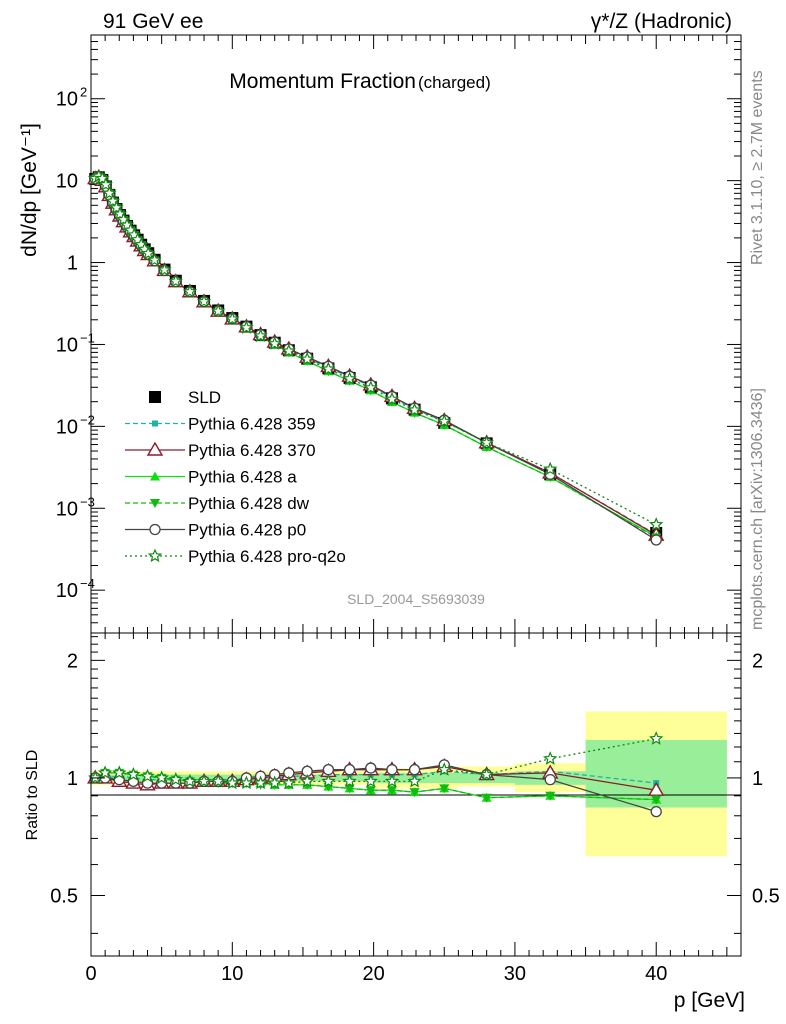  What do you see at coordinates (709, 1000) in the screenshot?
I see `x-axis-label: p [GeV]` at bounding box center [709, 1000].